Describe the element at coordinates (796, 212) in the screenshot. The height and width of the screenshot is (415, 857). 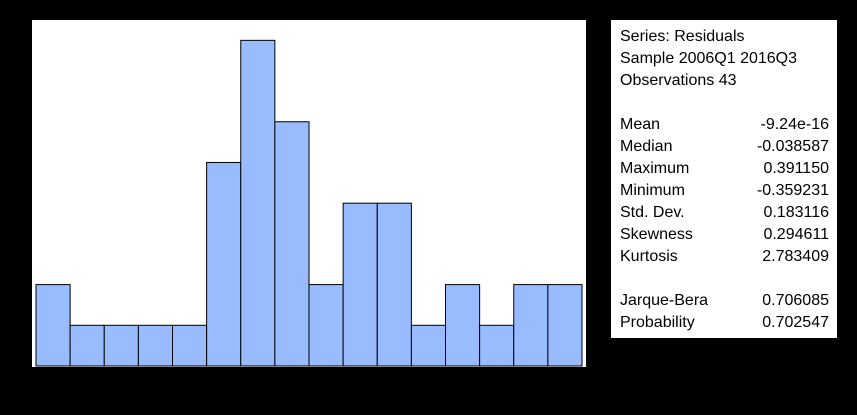
I see `stats-value: 0.183116` at that location.